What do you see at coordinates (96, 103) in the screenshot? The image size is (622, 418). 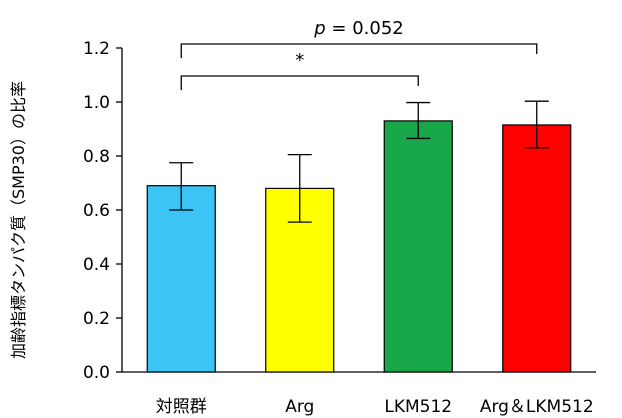 I see `y-tick-label: 1.0` at bounding box center [96, 103].